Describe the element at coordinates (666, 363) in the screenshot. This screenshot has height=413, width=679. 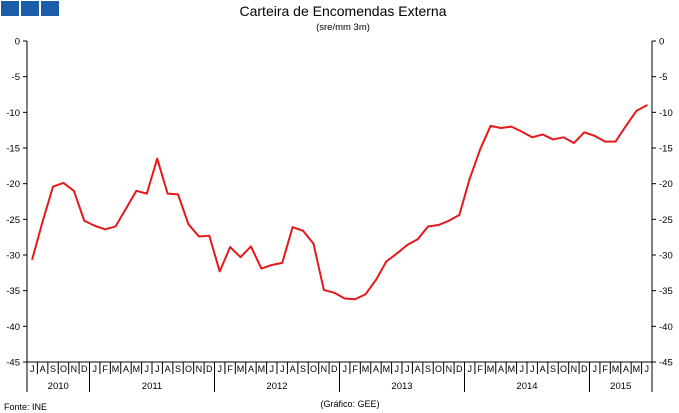
I see `y-tick-label-right: -45` at that location.